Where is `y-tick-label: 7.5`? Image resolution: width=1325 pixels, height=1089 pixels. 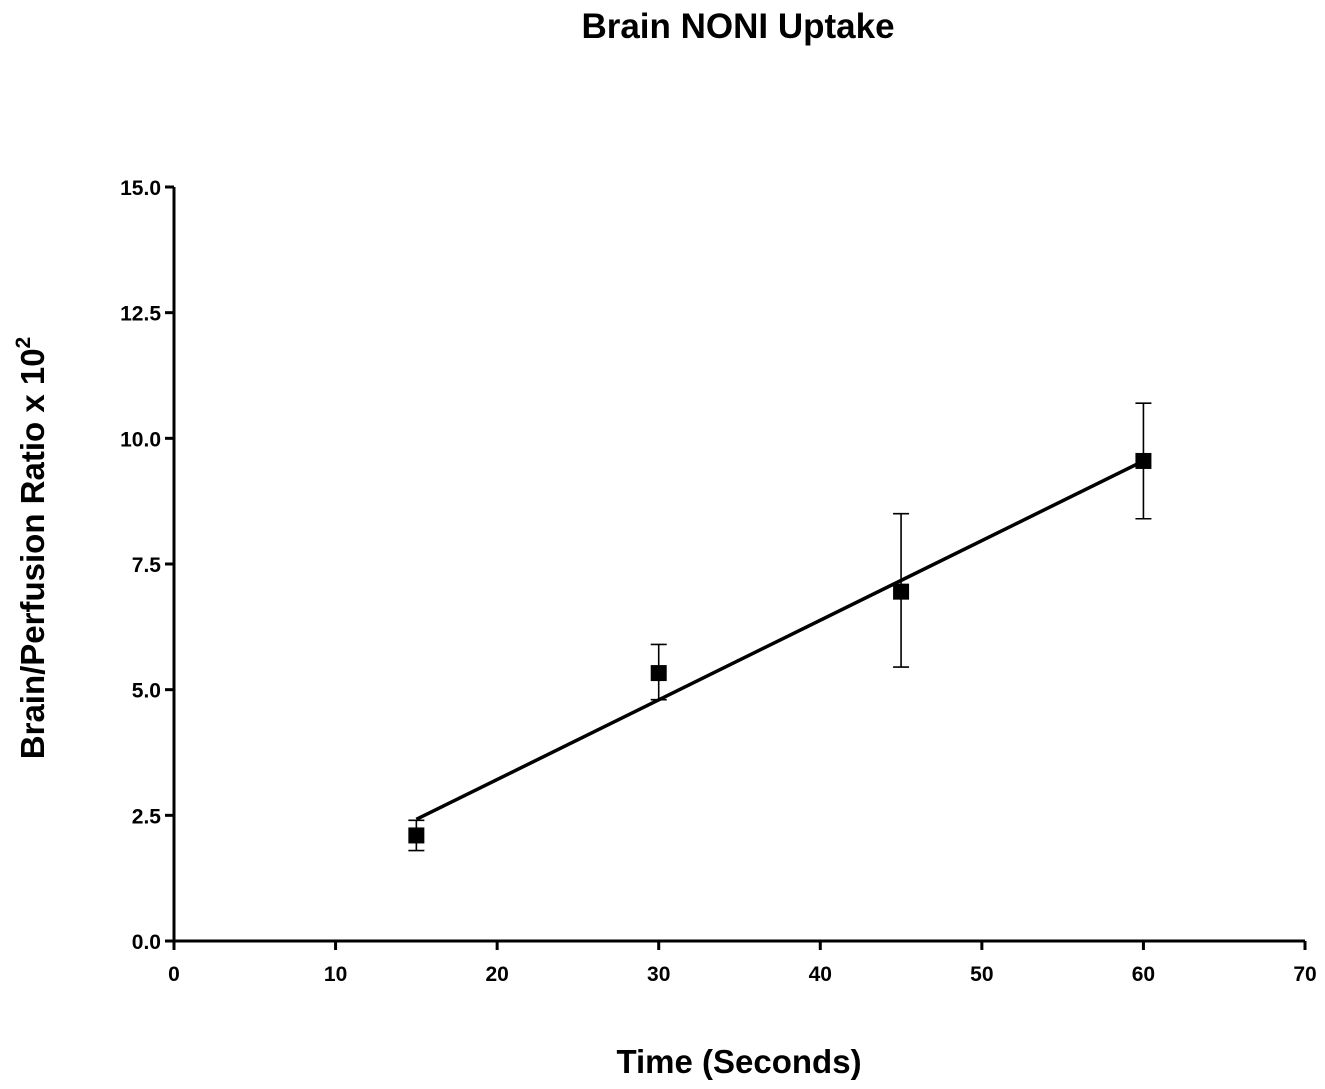 y-tick-label: 7.5 is located at coordinates (147, 565).